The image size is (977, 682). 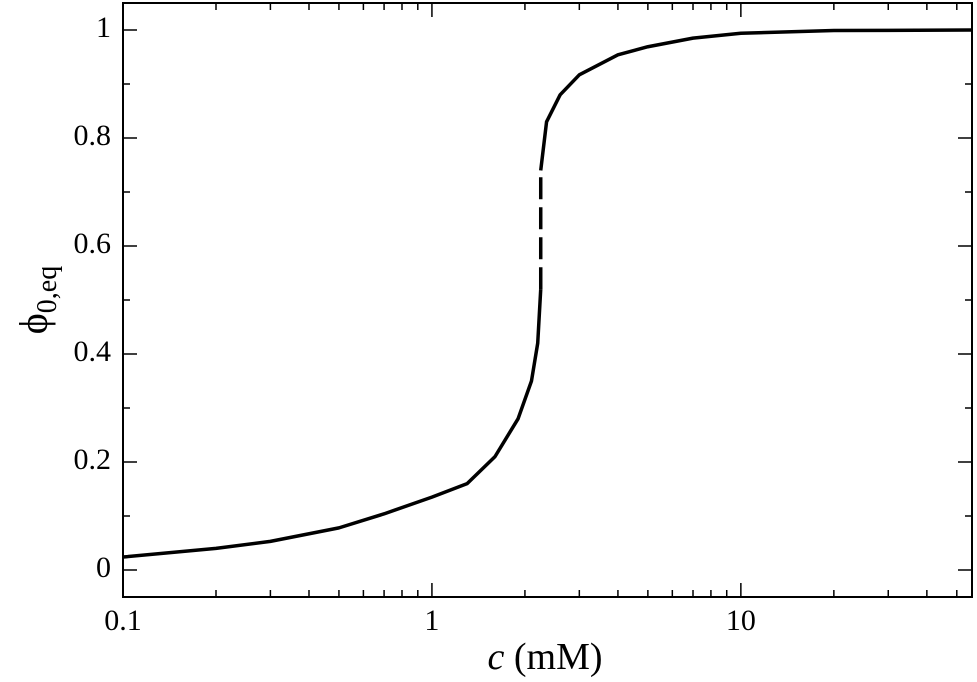 What do you see at coordinates (123, 620) in the screenshot?
I see `x-tick-label: 0.1` at bounding box center [123, 620].